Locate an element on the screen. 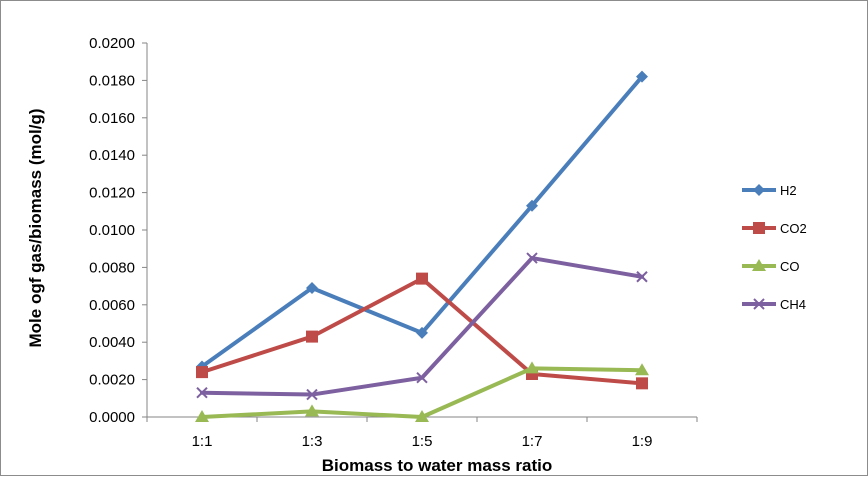 This screenshot has width=868, height=480. y-tick-label: 0.0080 is located at coordinates (112, 267).